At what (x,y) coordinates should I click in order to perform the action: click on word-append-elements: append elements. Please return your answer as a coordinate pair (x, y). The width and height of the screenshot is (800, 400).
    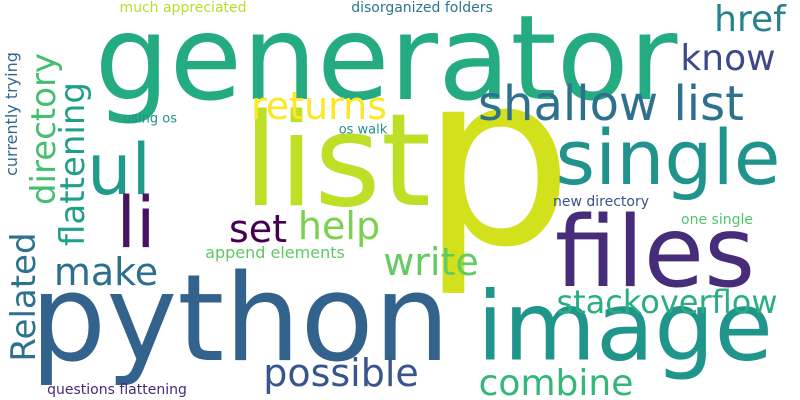
    Looking at the image, I should click on (275, 252).